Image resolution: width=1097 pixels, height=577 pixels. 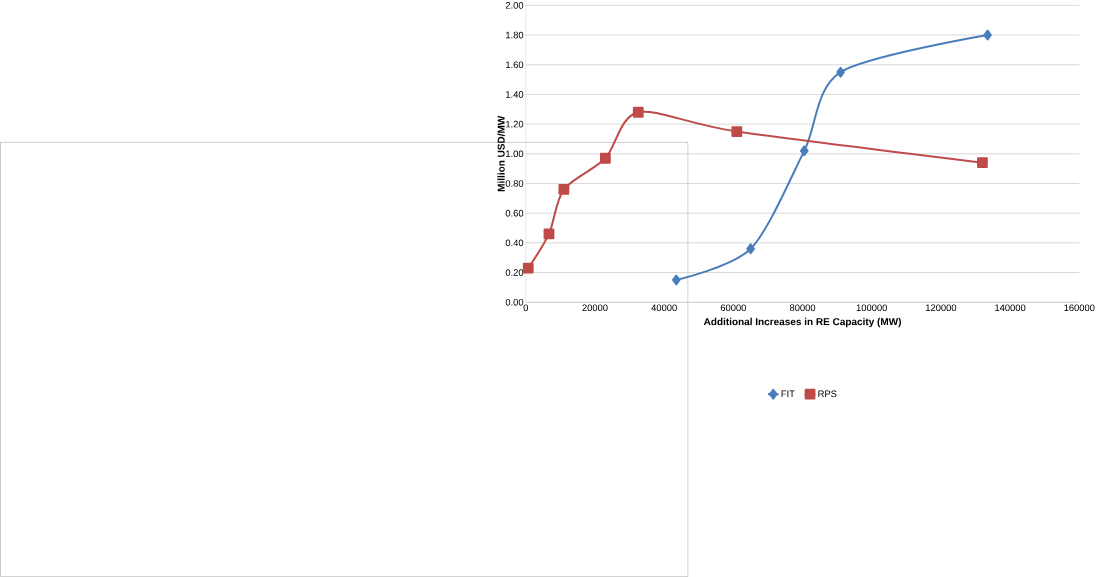 What do you see at coordinates (514, 5) in the screenshot?
I see `y-tick-label: 2.00` at bounding box center [514, 5].